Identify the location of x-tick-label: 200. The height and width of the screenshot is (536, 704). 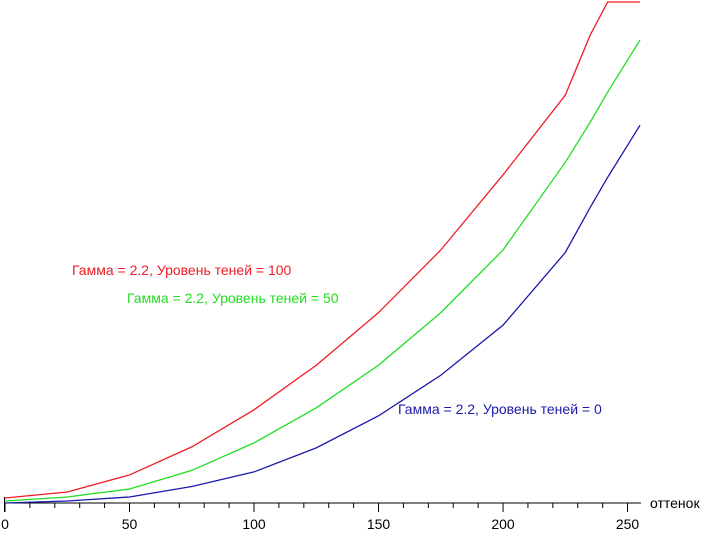
(503, 523).